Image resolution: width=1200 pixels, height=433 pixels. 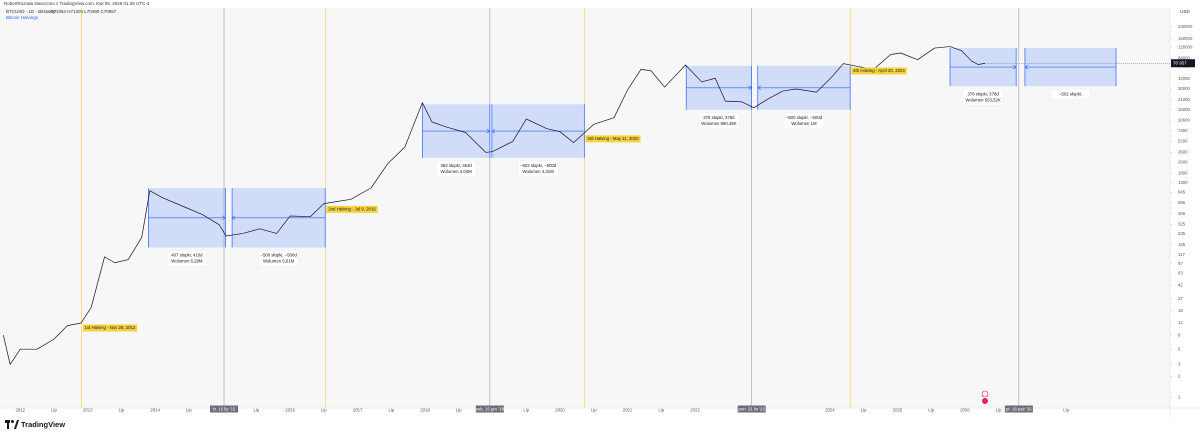 I want to click on halving-label-text: 3rd Halving - May 11, 2020, so click(x=613, y=138).